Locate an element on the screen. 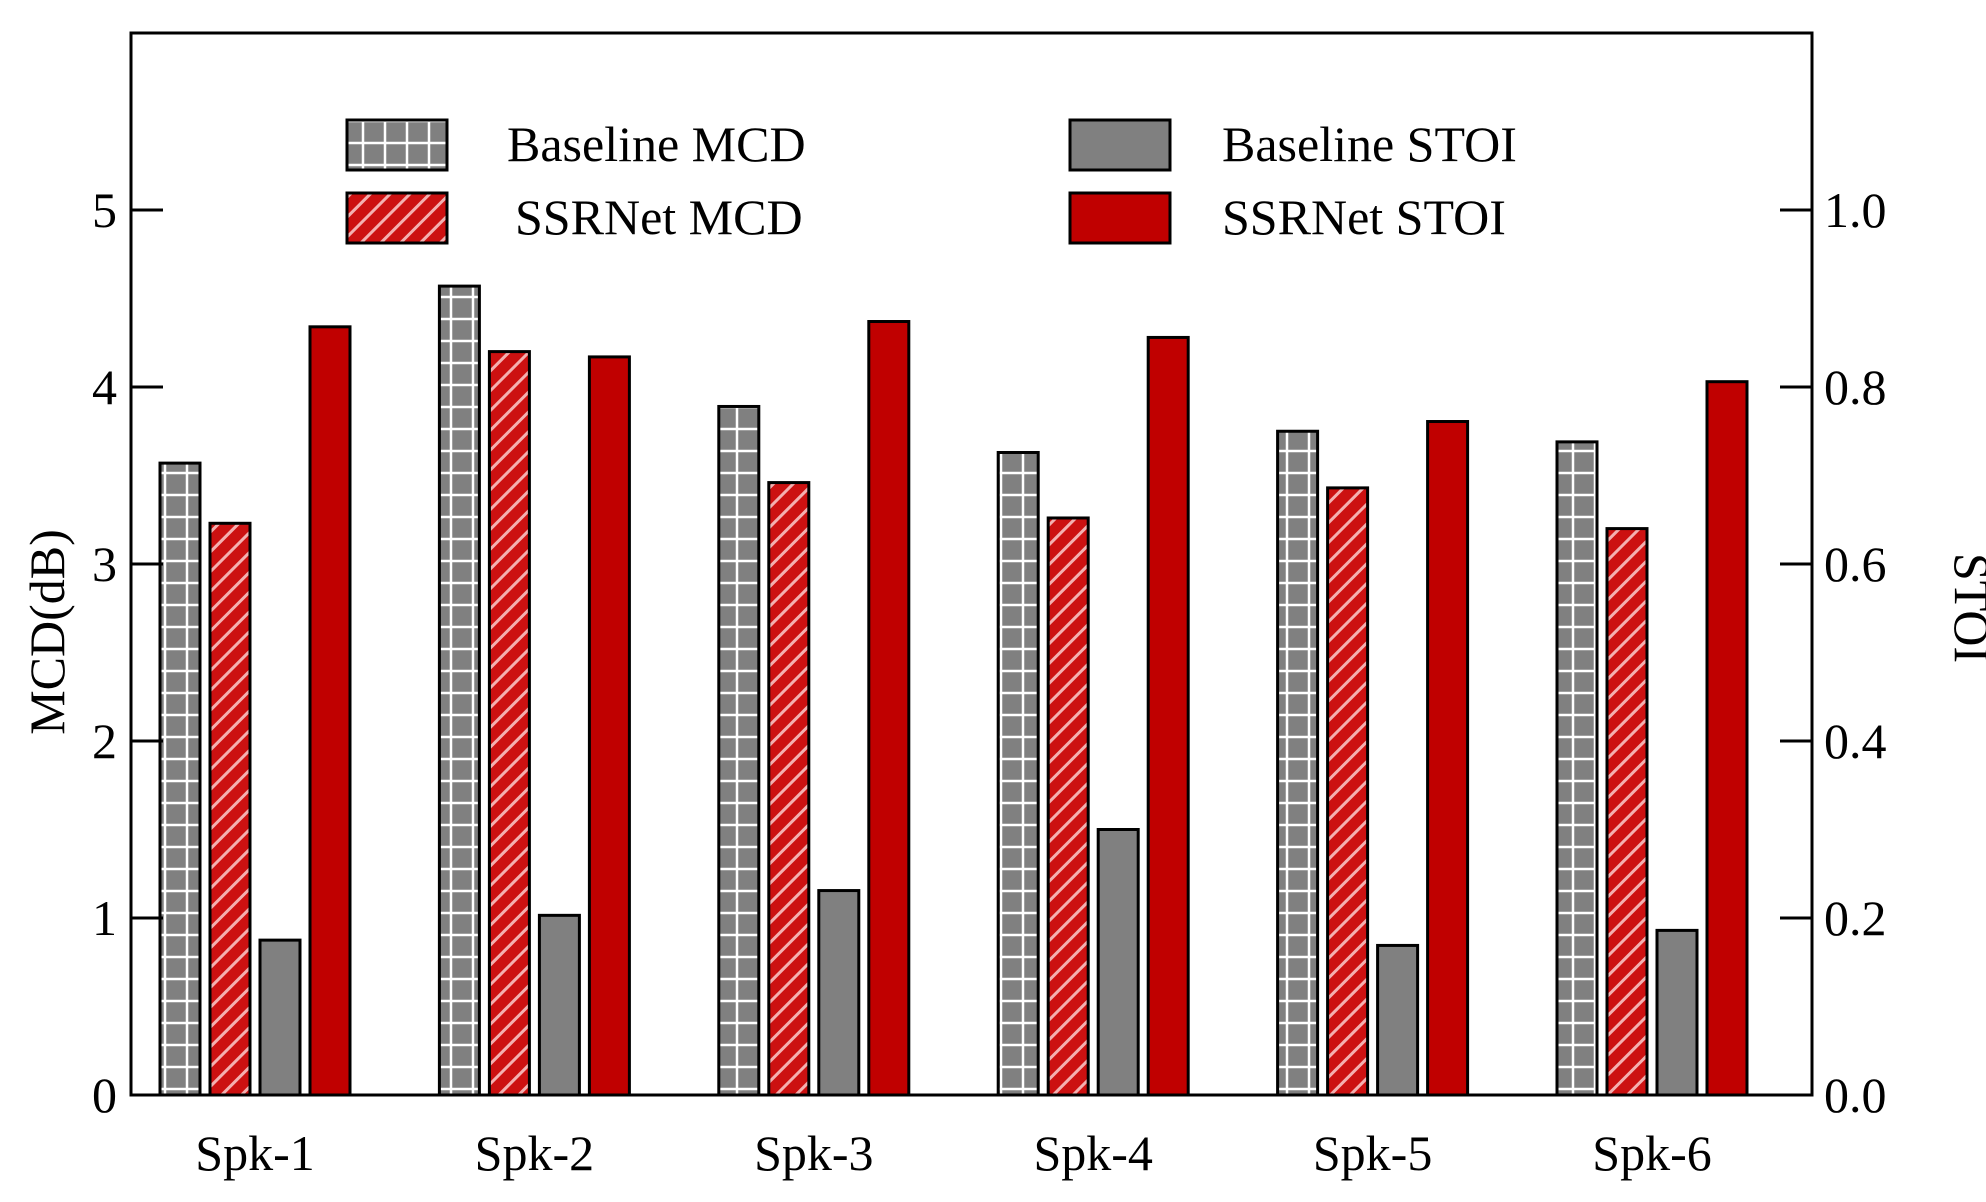 The width and height of the screenshot is (1986, 1202). legend-swatch-baseline-mcd is located at coordinates (397, 145).